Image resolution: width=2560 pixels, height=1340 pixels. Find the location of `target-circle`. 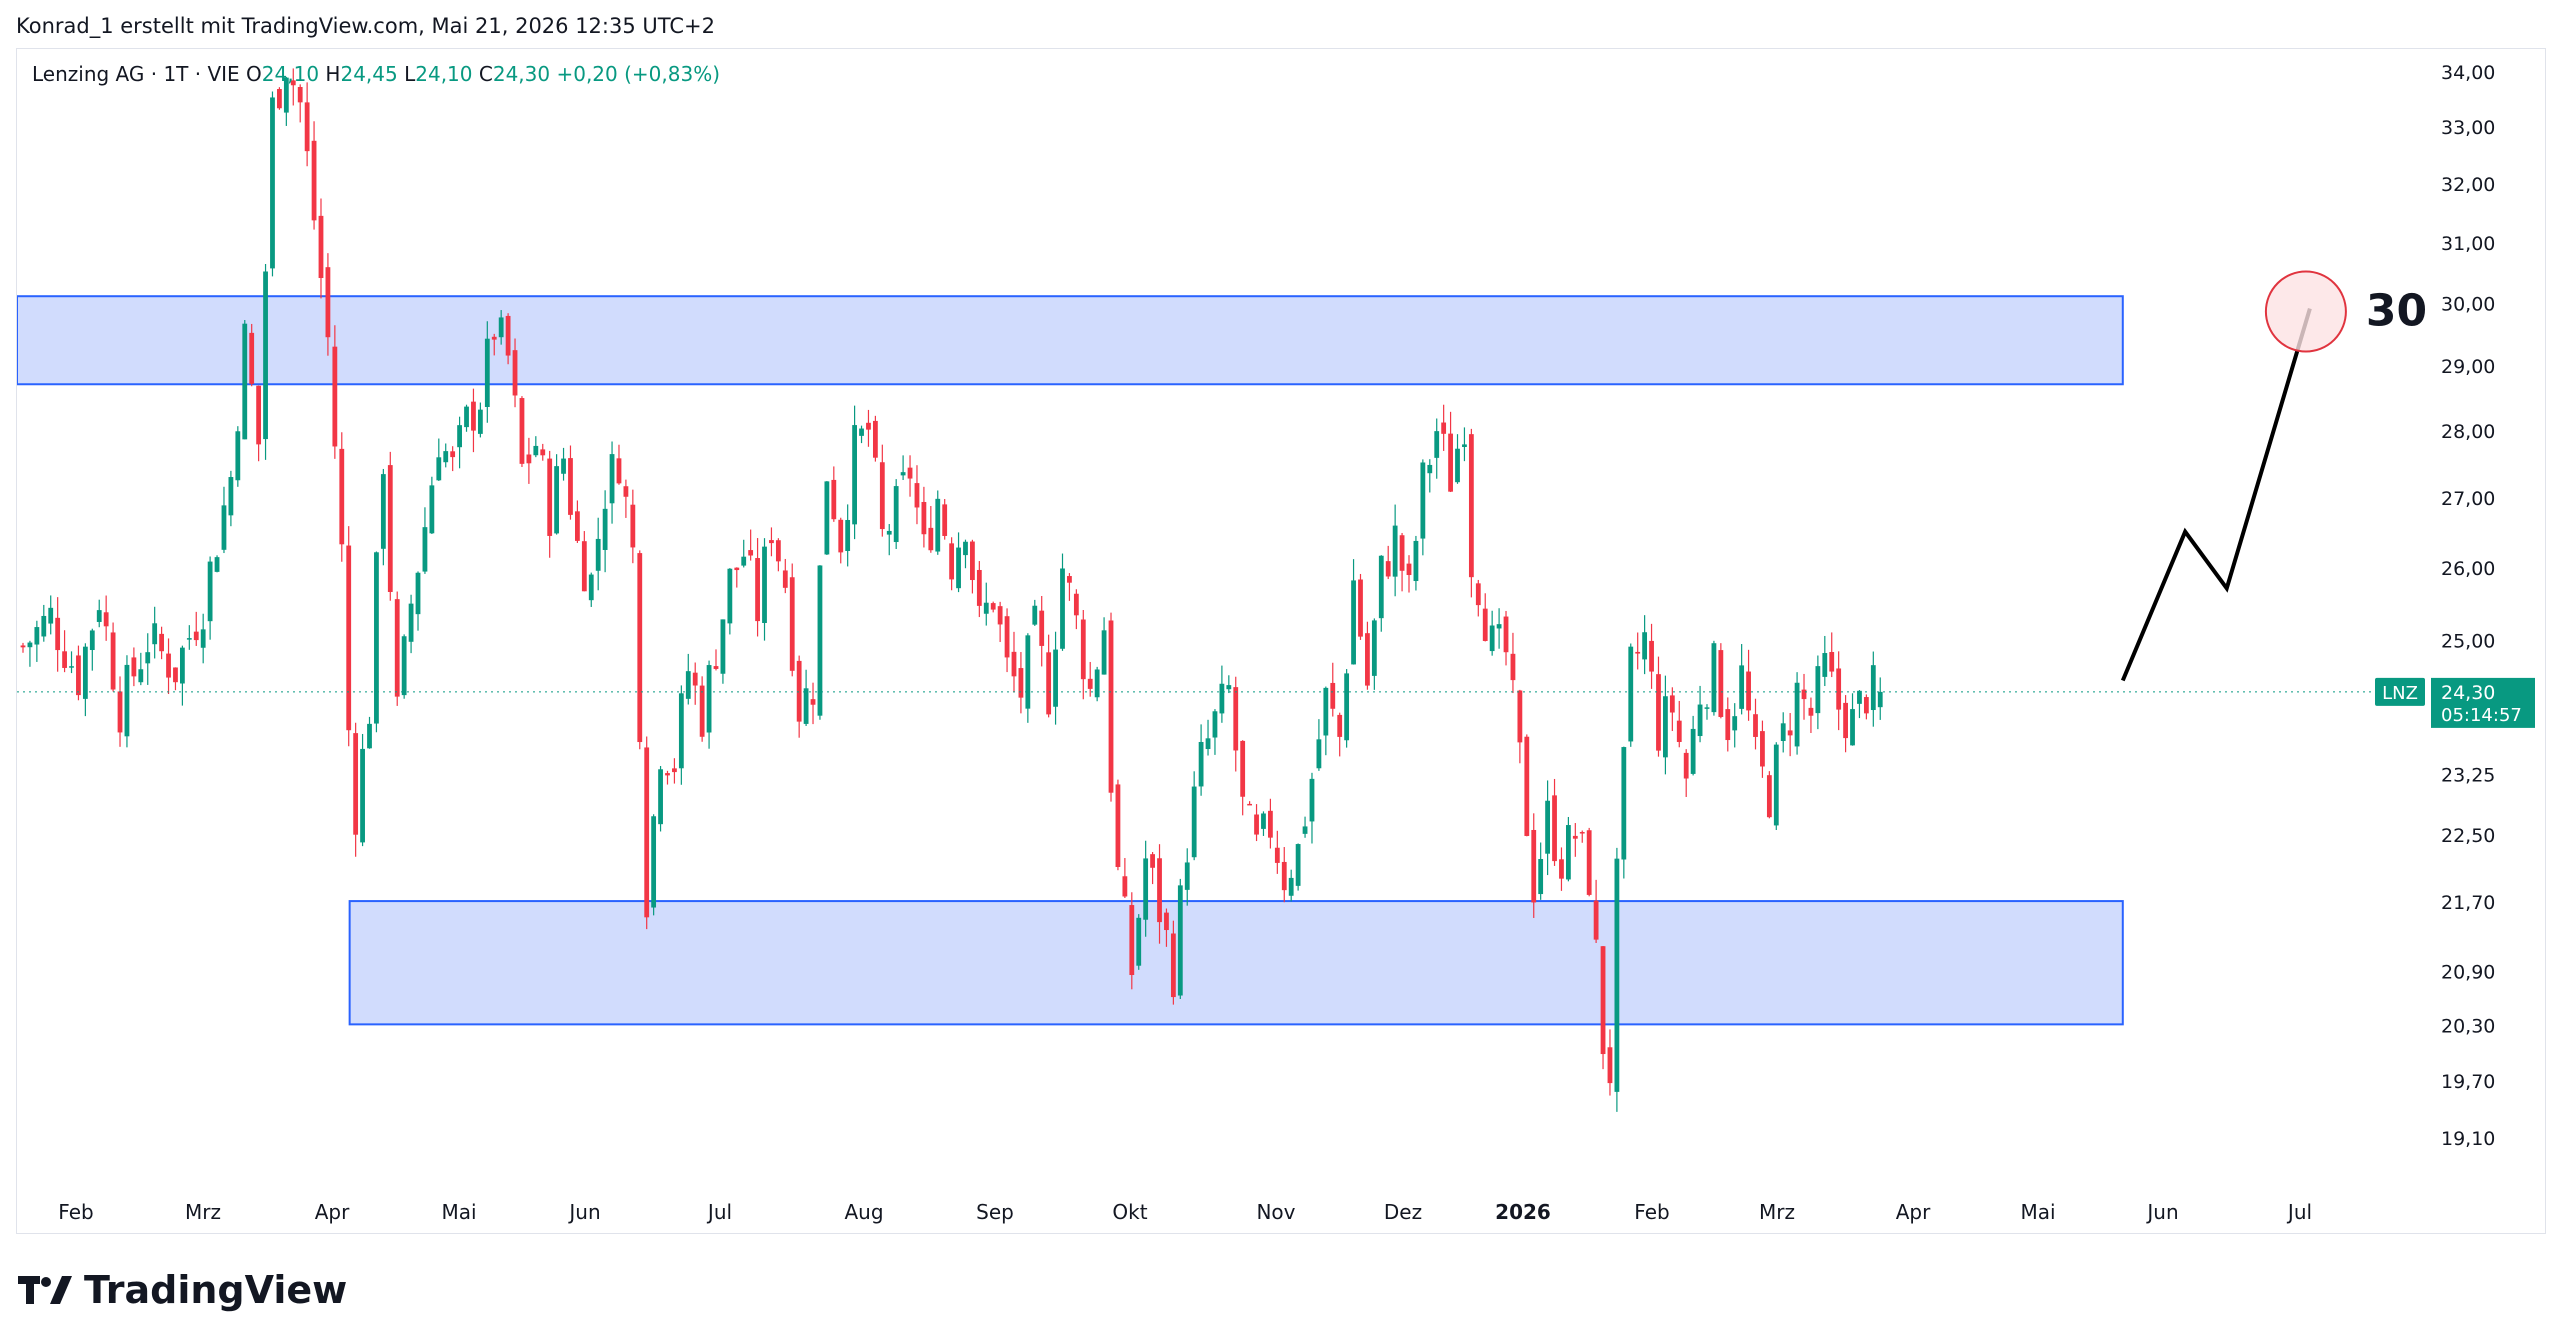

target-circle is located at coordinates (2305, 311).